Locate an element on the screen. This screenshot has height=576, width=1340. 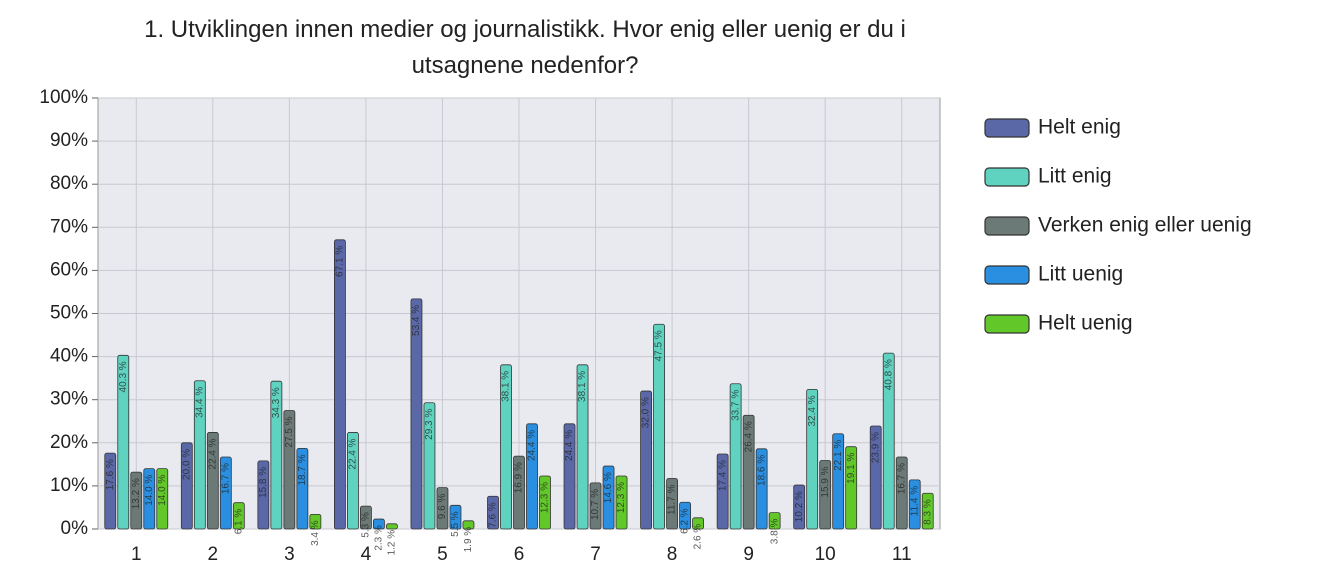
value-label: 67.1 % is located at coordinates (340, 261).